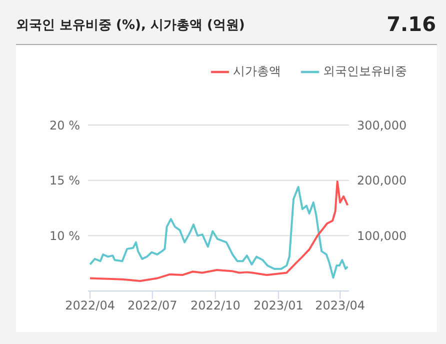 The image size is (446, 344). What do you see at coordinates (215, 305) in the screenshot?
I see `x-tick-label: 2022/10` at bounding box center [215, 305].